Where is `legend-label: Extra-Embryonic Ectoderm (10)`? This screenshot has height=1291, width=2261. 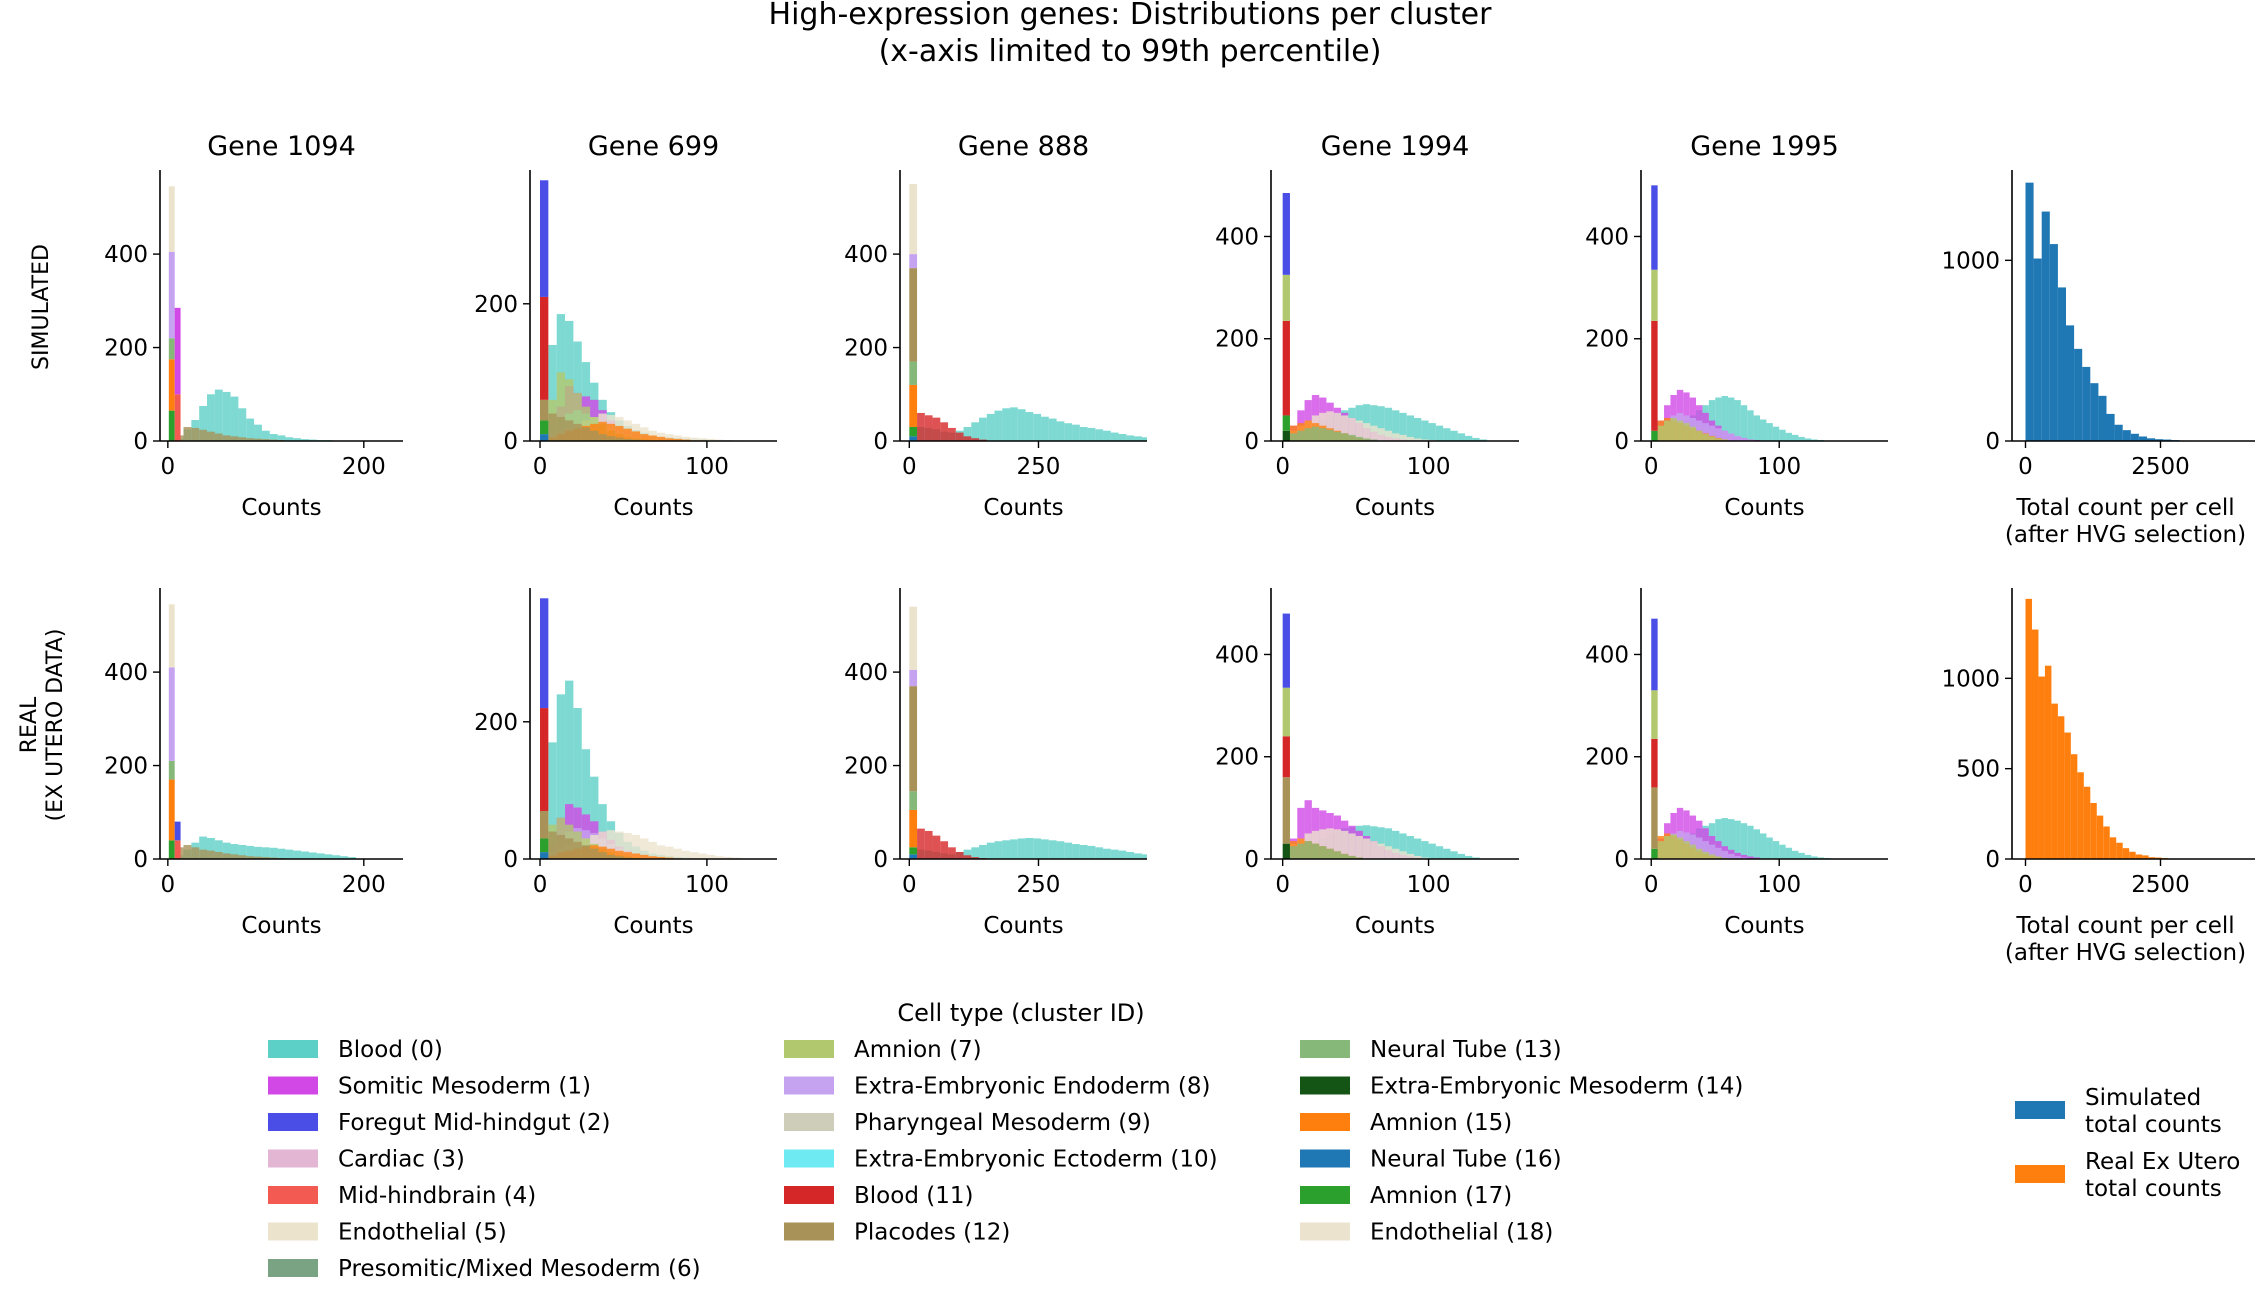
legend-label: Extra-Embryonic Ectoderm (10) is located at coordinates (1036, 1160).